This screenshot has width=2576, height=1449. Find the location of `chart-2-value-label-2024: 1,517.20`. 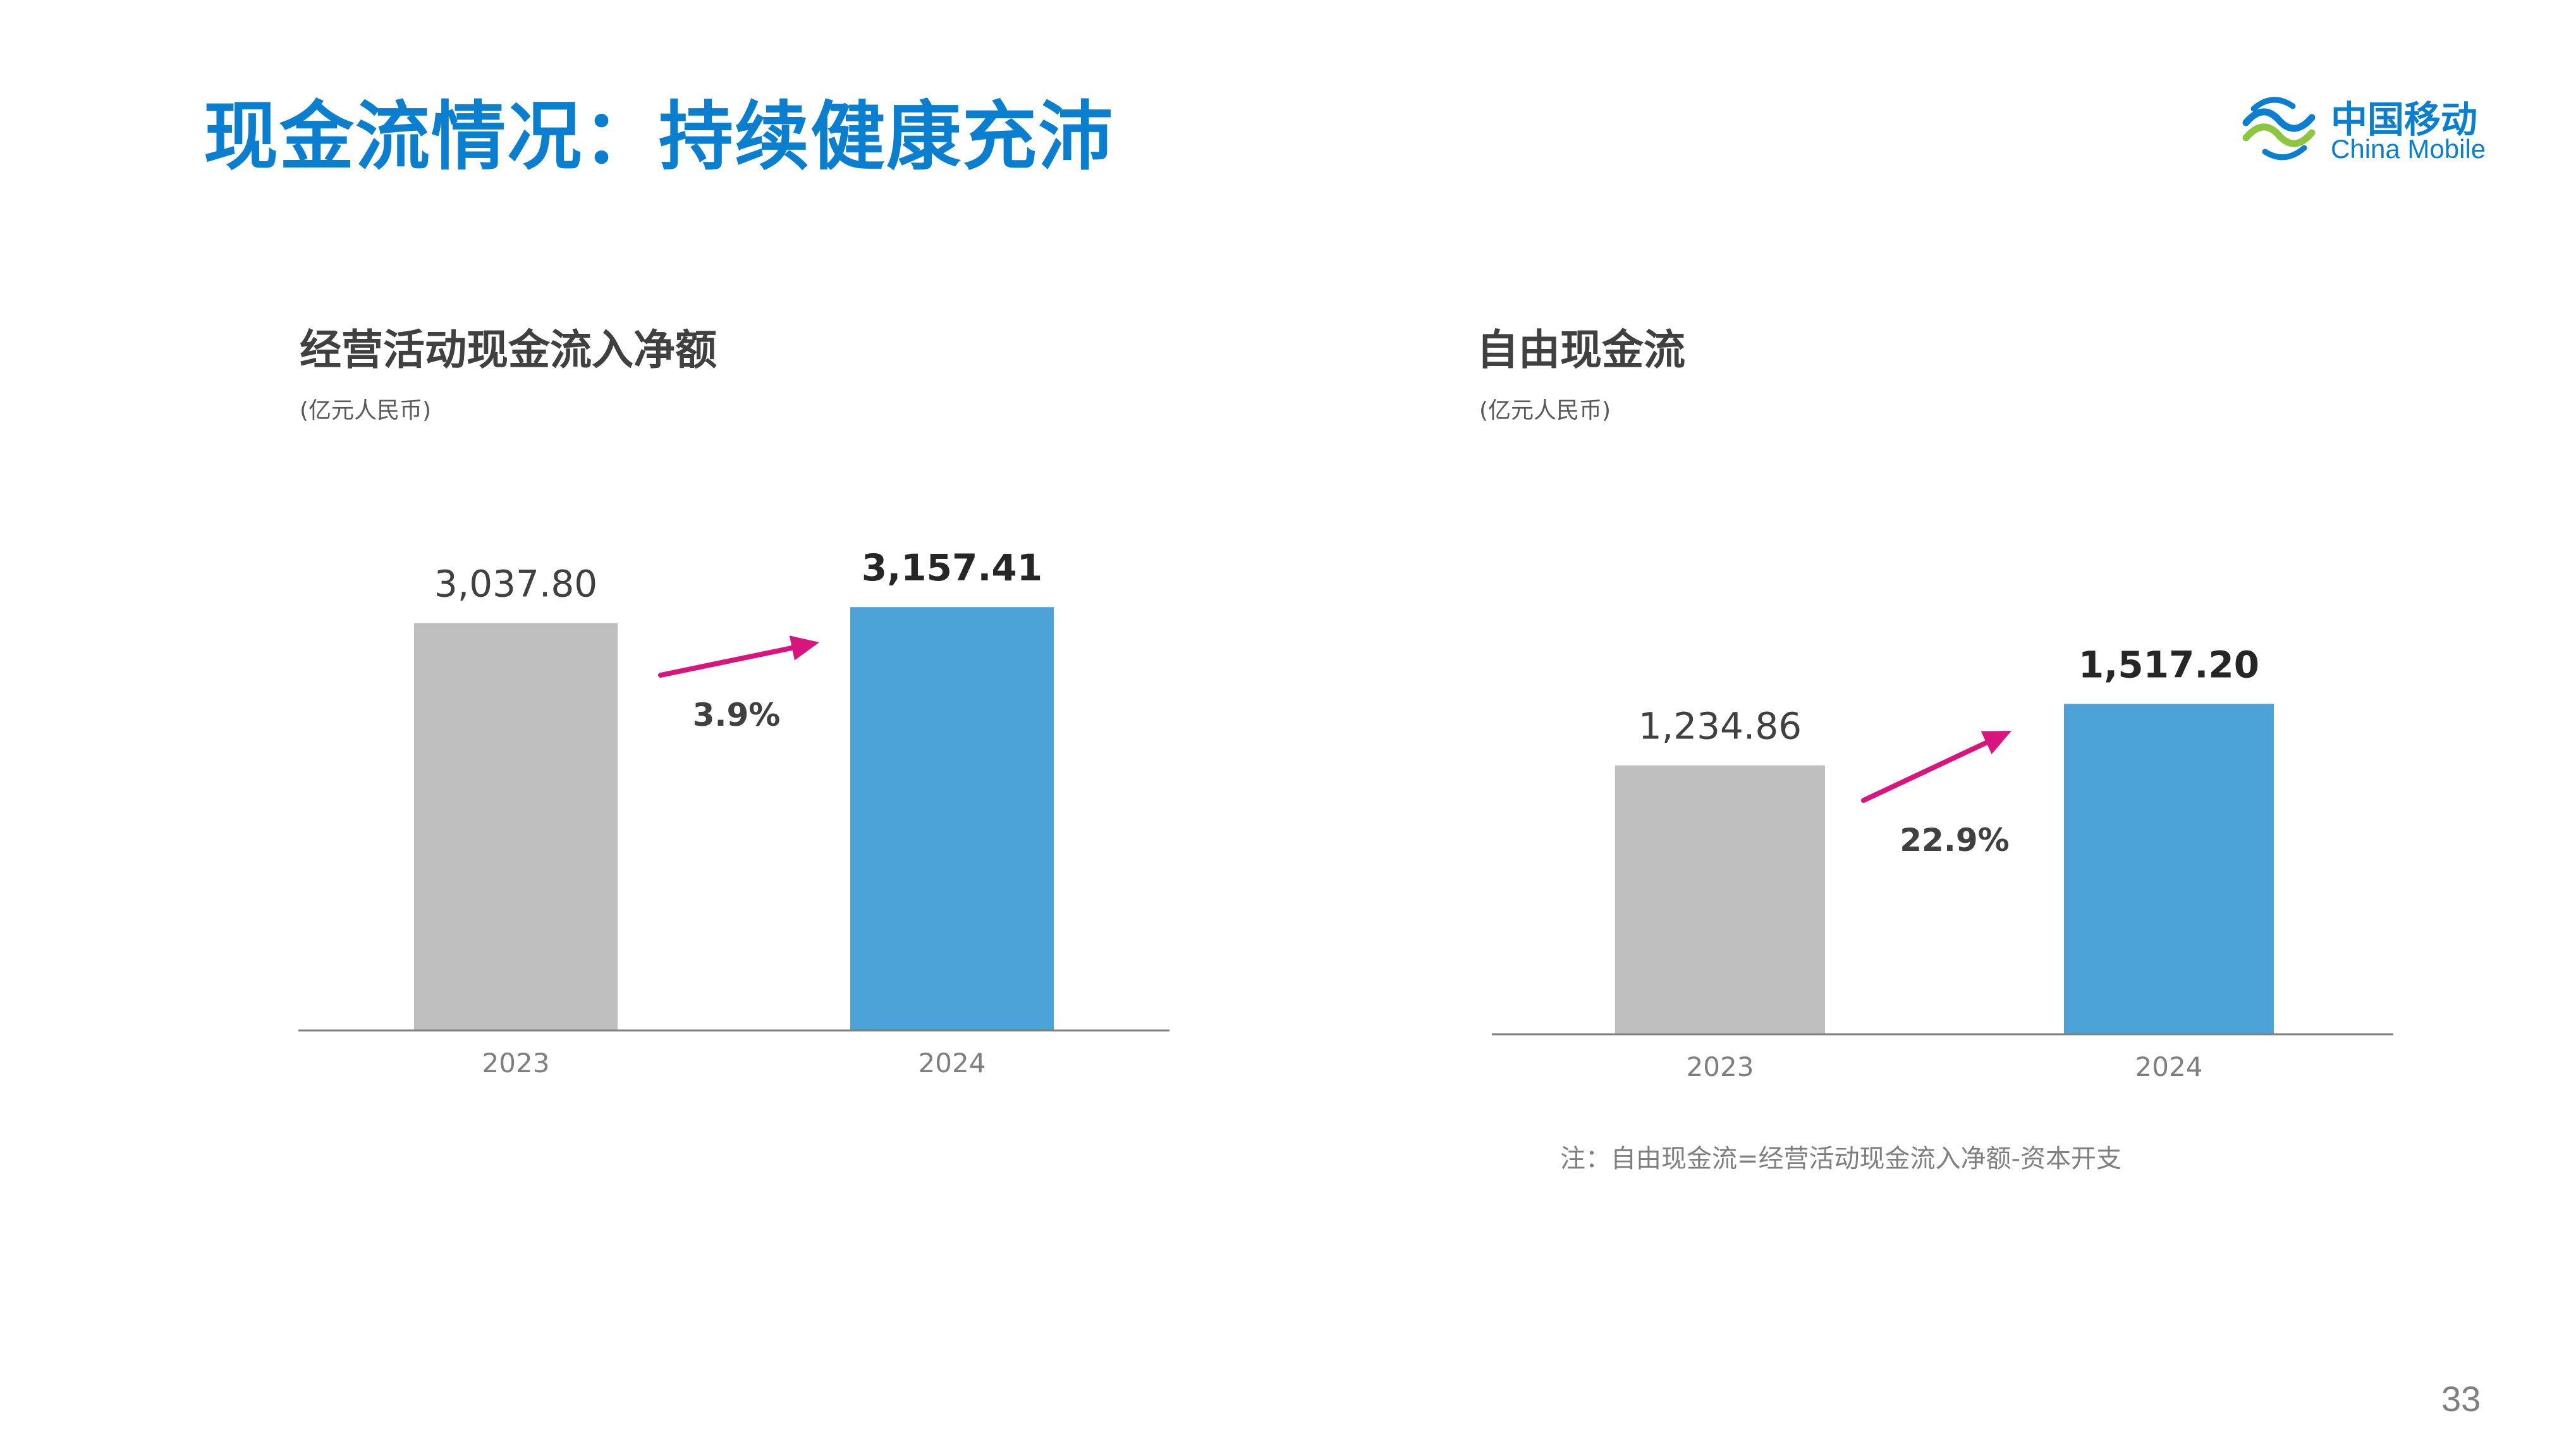

chart-2-value-label-2024: 1,517.20 is located at coordinates (2169, 665).